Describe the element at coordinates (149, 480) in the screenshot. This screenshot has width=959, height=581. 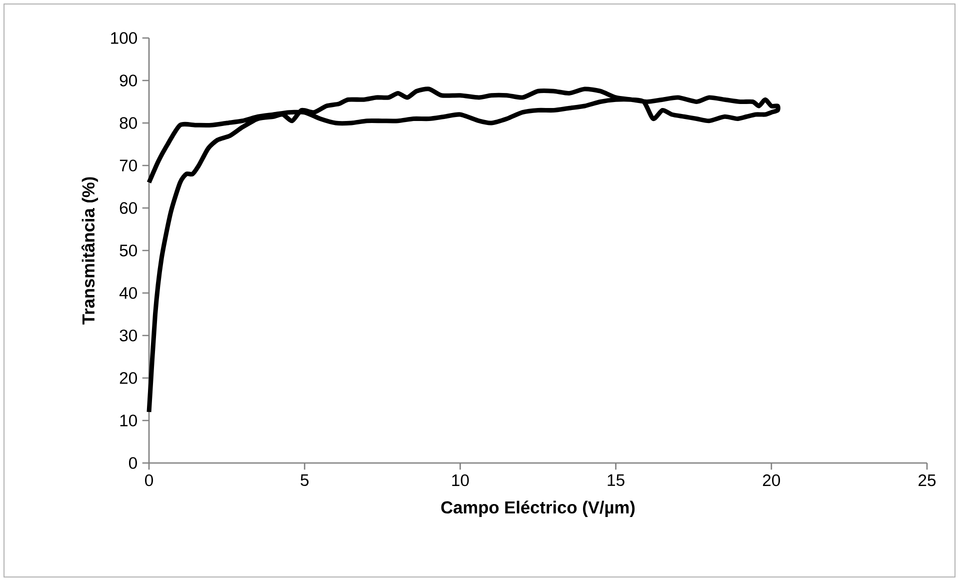
I see `x-tick-label: 0` at that location.